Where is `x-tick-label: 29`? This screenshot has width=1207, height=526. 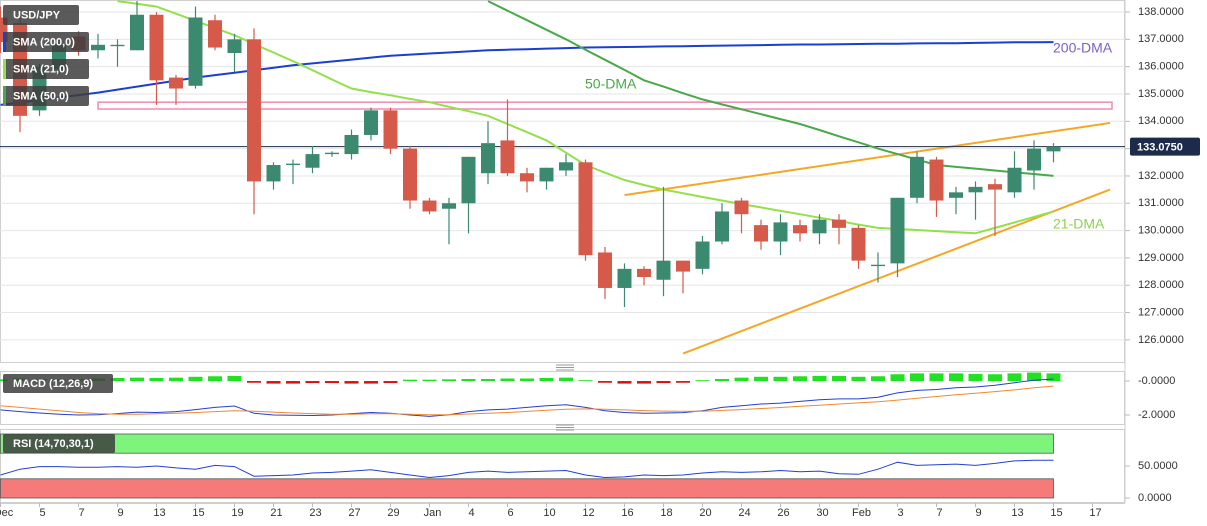 x-tick-label: 29 is located at coordinates (393, 513).